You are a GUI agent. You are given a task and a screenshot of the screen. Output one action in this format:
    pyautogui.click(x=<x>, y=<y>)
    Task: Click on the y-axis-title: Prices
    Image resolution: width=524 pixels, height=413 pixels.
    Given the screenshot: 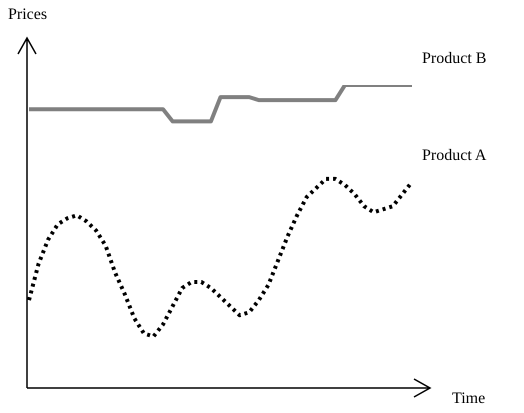 What is the action you would take?
    pyautogui.click(x=28, y=15)
    